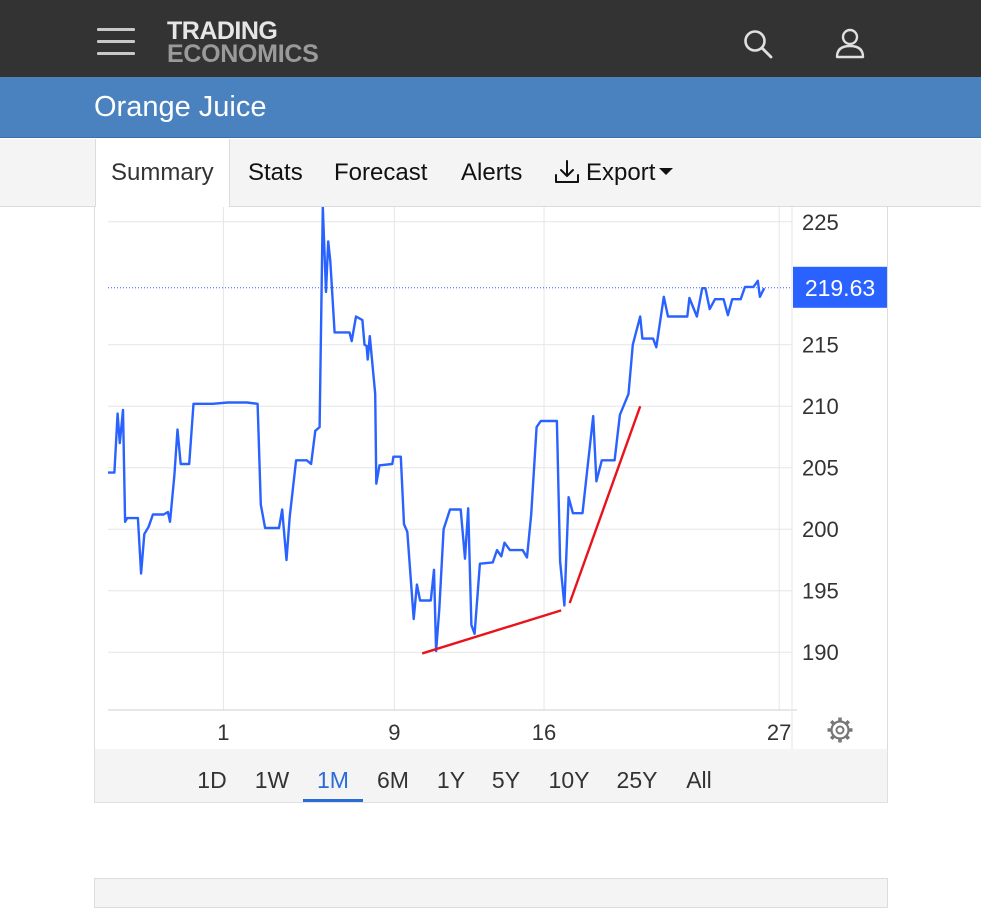 This screenshot has width=981, height=908. Describe the element at coordinates (490, 107) in the screenshot. I see `page-title-bar: Orange Juice` at that location.